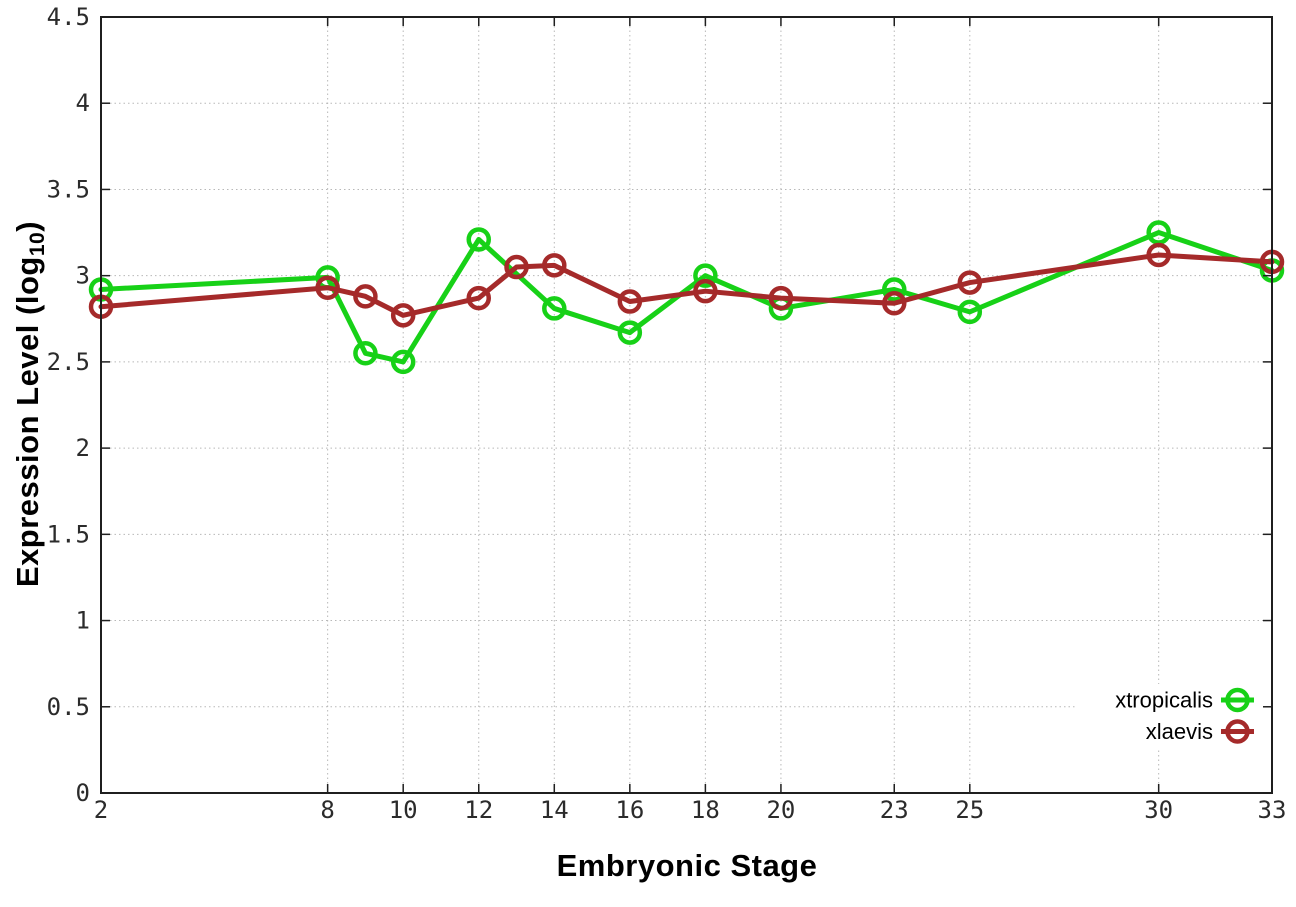 The image size is (1296, 907). I want to click on y-tick-label: 0.5, so click(68, 707).